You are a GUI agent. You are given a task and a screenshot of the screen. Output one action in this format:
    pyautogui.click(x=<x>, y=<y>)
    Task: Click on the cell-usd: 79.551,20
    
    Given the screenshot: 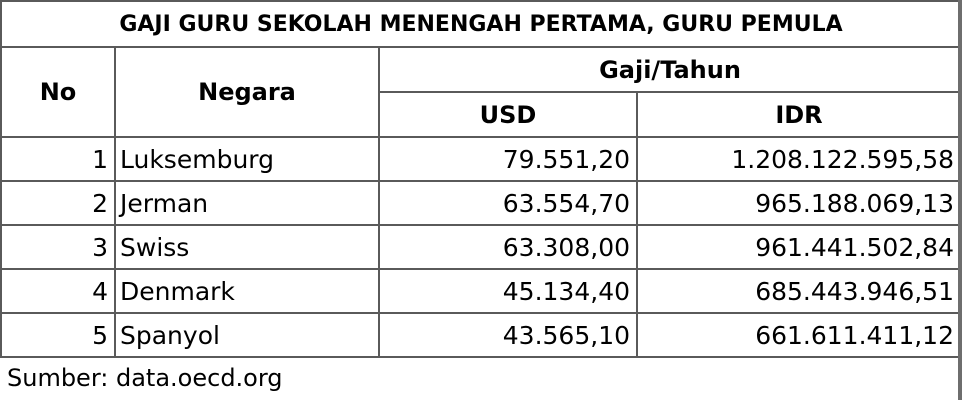 What is the action you would take?
    pyautogui.click(x=508, y=159)
    